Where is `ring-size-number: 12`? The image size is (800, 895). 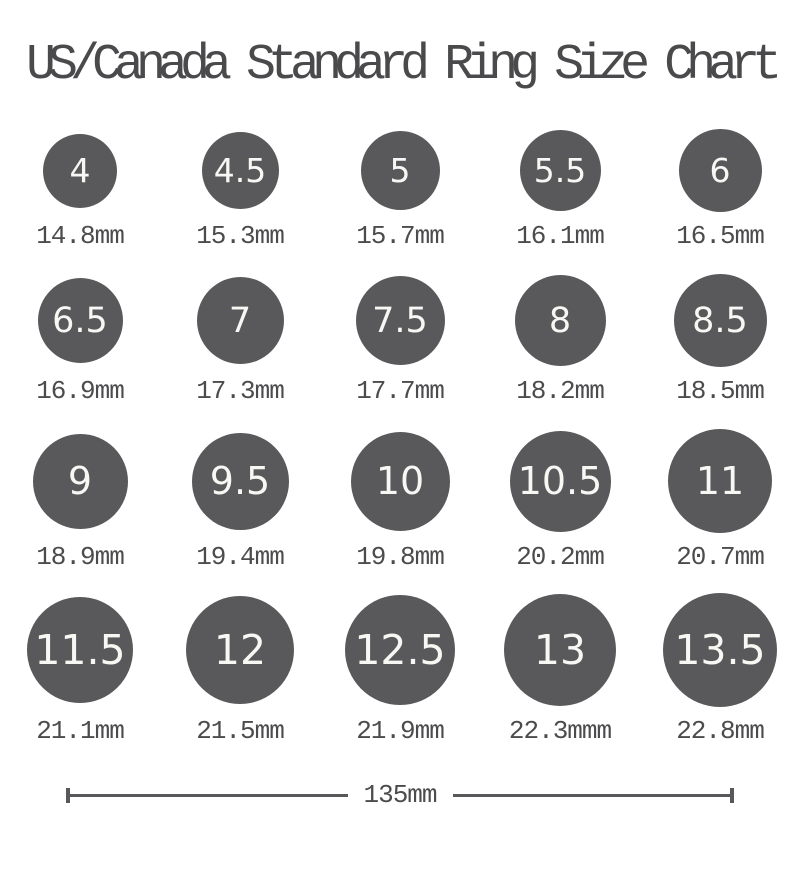 ring-size-number: 12 is located at coordinates (240, 650).